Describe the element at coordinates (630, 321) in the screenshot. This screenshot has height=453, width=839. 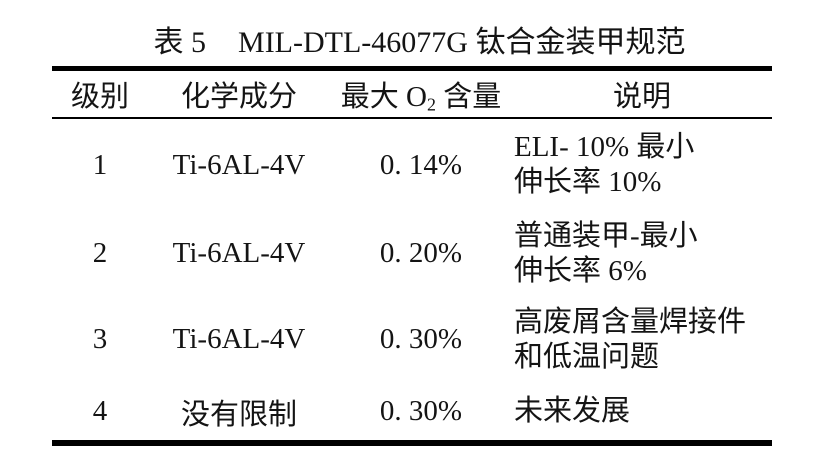
I see `description-line: 高废屑含量焊接件` at that location.